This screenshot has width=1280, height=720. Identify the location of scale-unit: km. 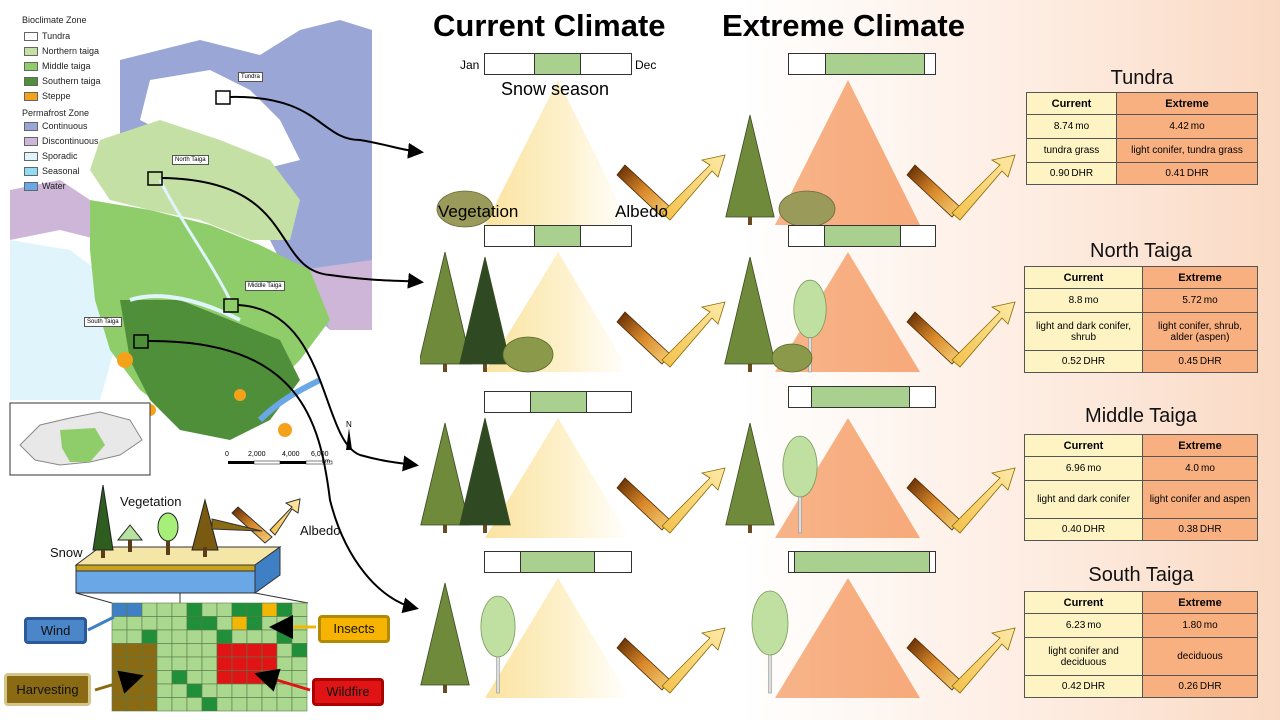
(326, 462).